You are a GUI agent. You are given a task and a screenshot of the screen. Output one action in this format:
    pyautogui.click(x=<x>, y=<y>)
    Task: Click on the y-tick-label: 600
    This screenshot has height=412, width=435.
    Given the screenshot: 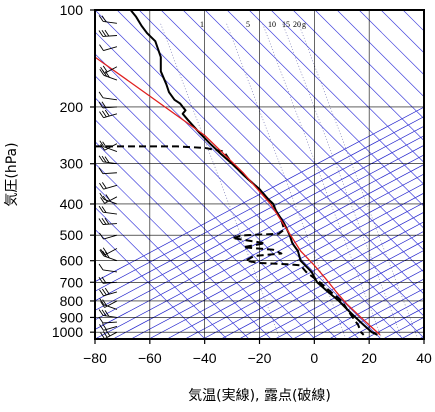 What is the action you would take?
    pyautogui.click(x=72, y=261)
    